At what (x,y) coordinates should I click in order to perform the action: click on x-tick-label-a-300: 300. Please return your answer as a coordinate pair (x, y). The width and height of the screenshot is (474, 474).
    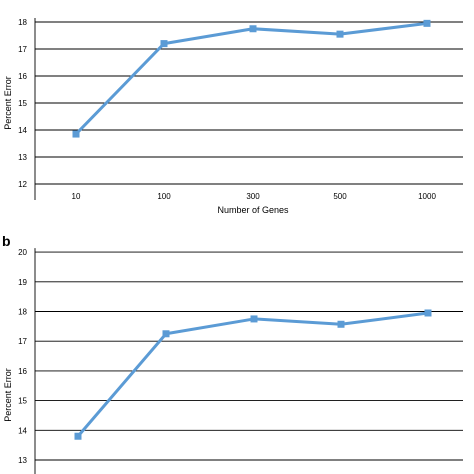
    Looking at the image, I should click on (253, 196).